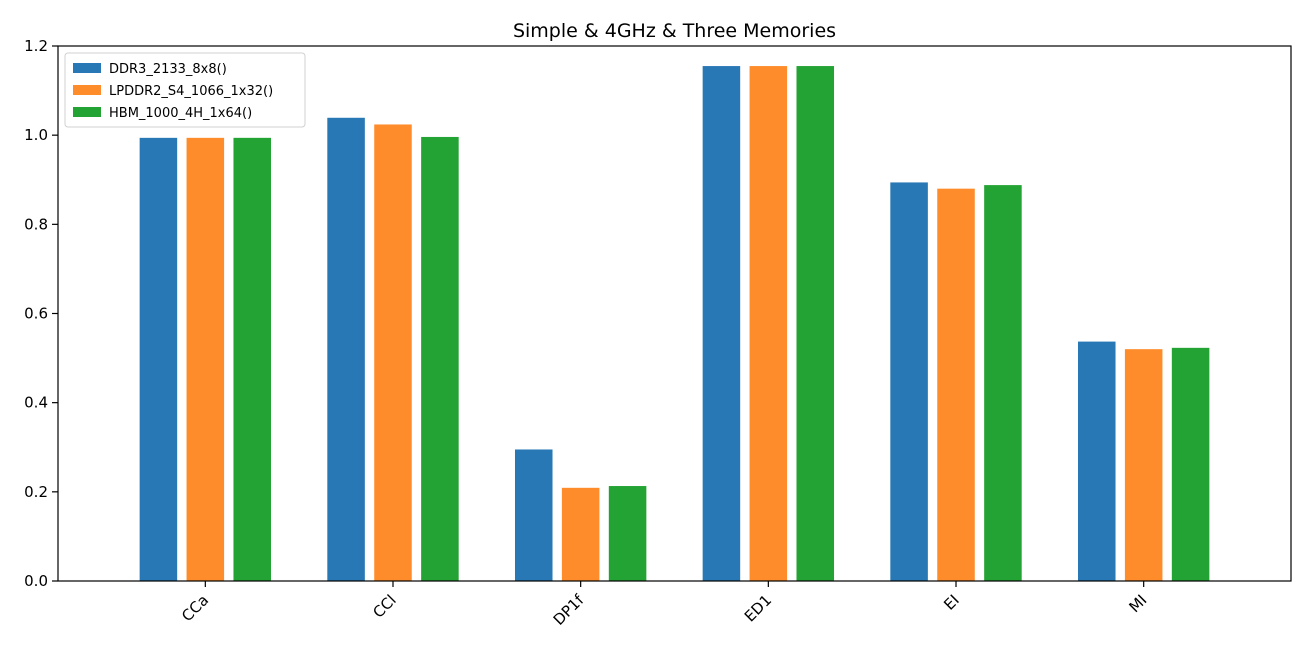 The height and width of the screenshot is (653, 1309). Describe the element at coordinates (191, 91) in the screenshot. I see `legend-label: LPDDR2_S4_1066_1x32()` at that location.